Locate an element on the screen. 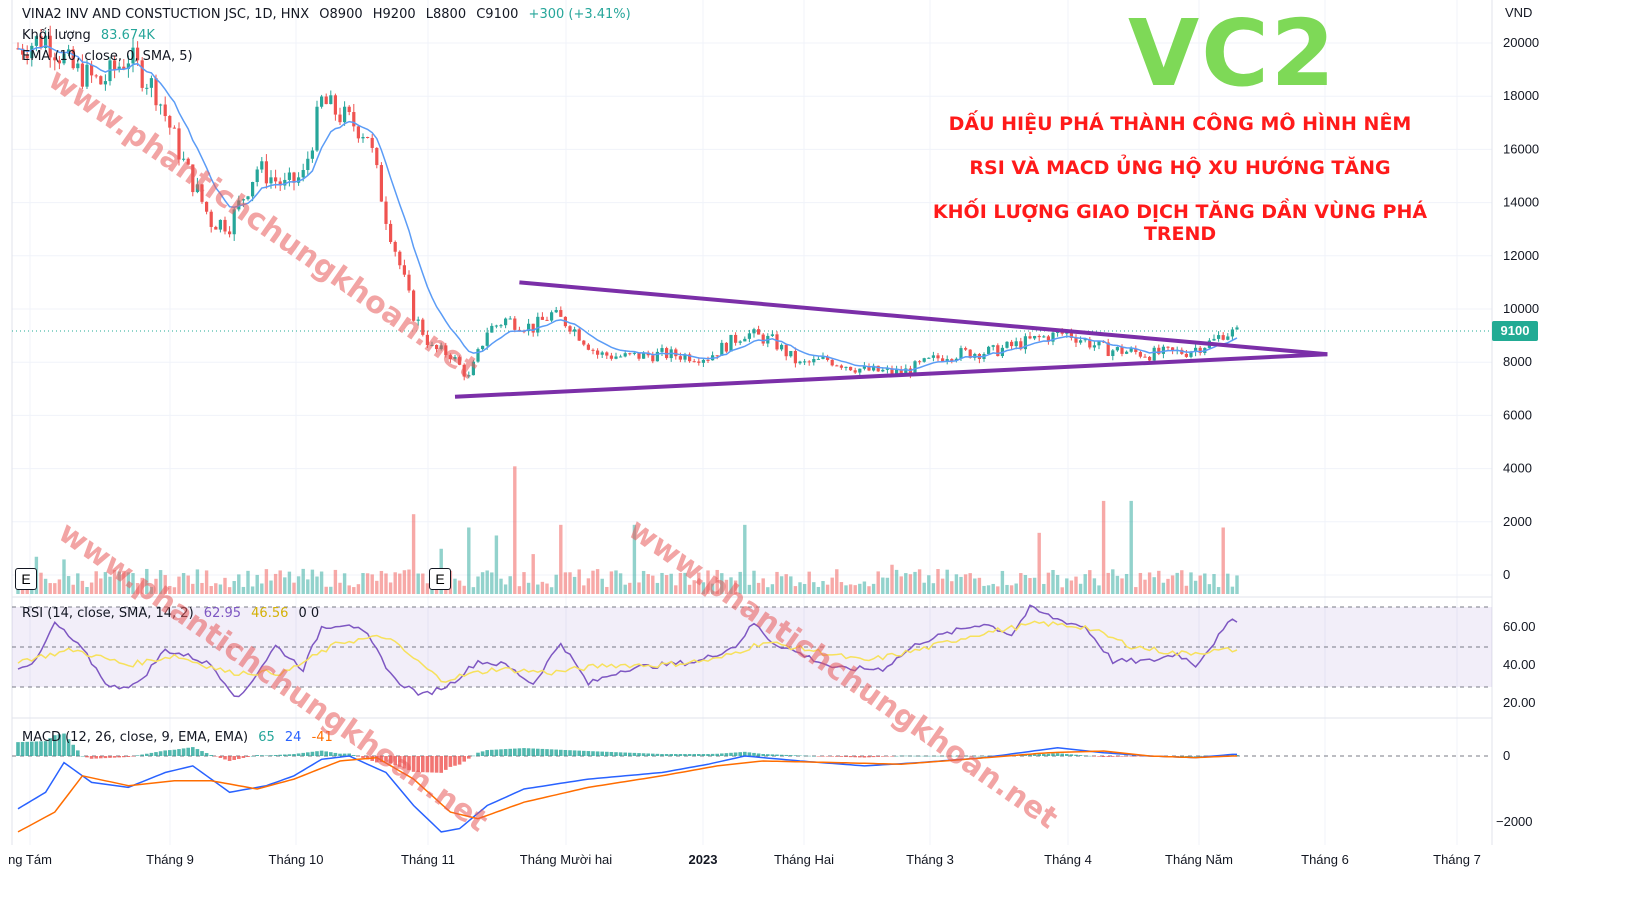 The width and height of the screenshot is (1640, 924). earnings-badge-1: E is located at coordinates (26, 579).